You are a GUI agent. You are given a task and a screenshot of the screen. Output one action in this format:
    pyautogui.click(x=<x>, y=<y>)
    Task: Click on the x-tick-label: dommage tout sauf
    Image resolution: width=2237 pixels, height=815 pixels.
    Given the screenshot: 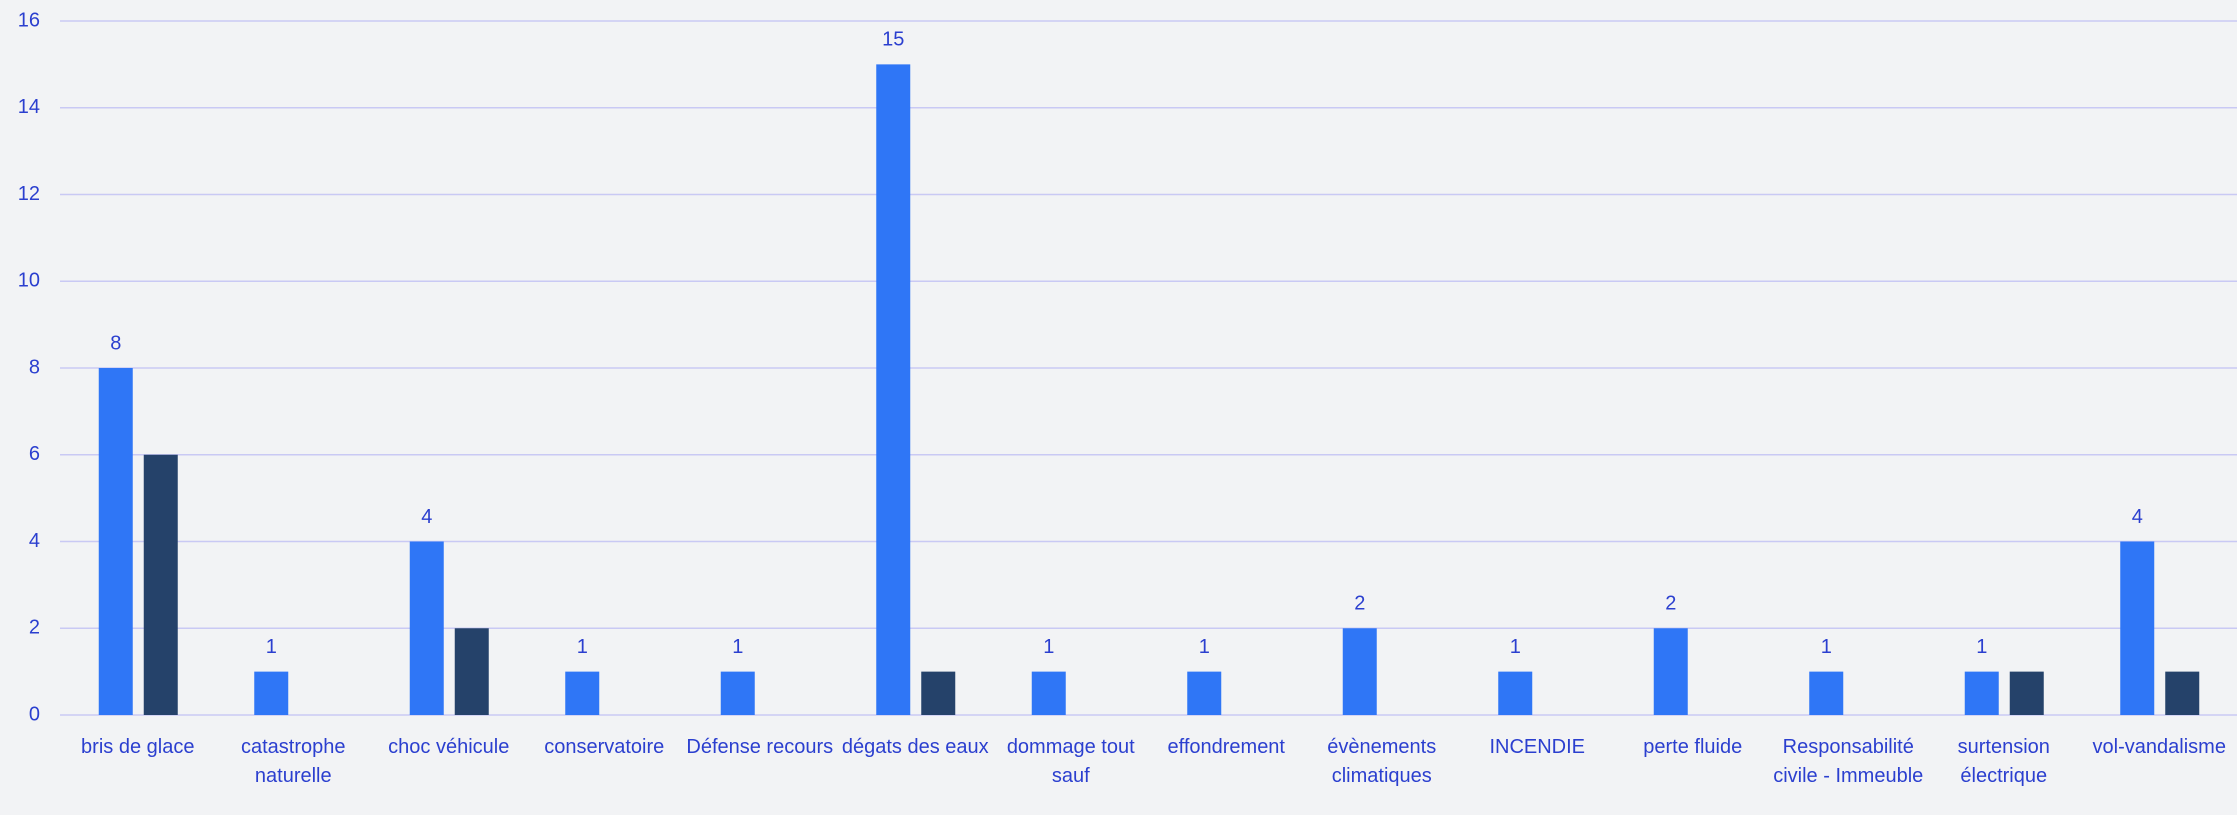 What is the action you would take?
    pyautogui.click(x=1070, y=761)
    